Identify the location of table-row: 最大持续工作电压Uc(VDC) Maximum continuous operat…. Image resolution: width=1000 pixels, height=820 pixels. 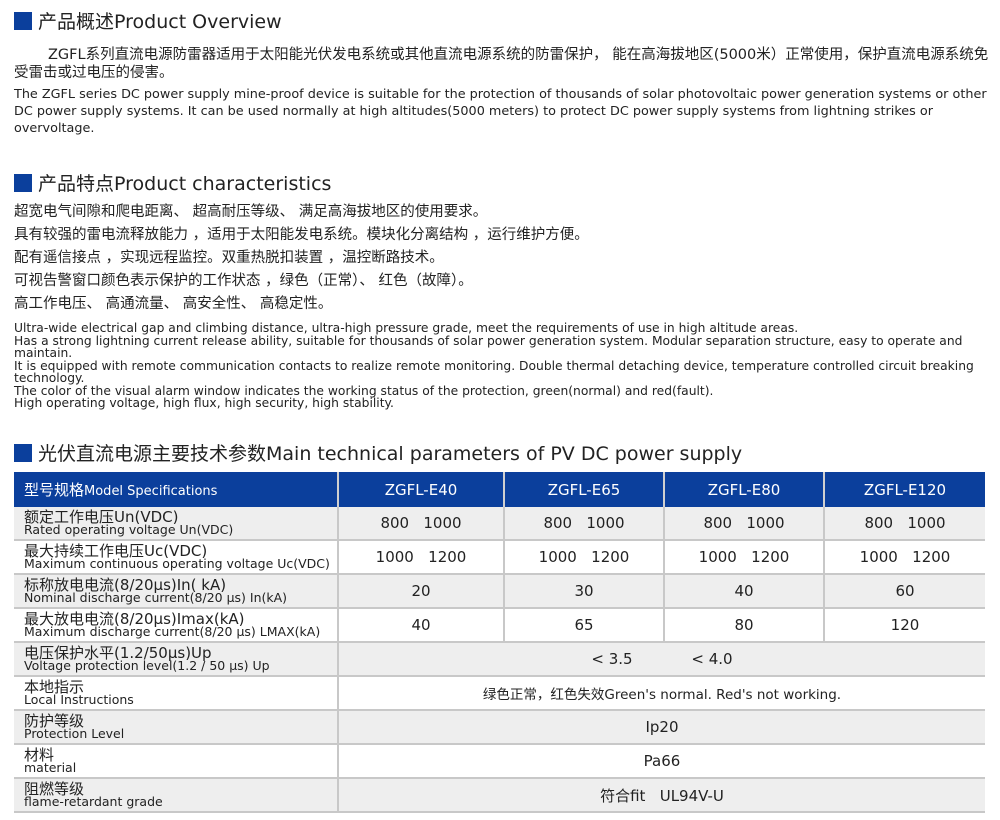
(499, 557).